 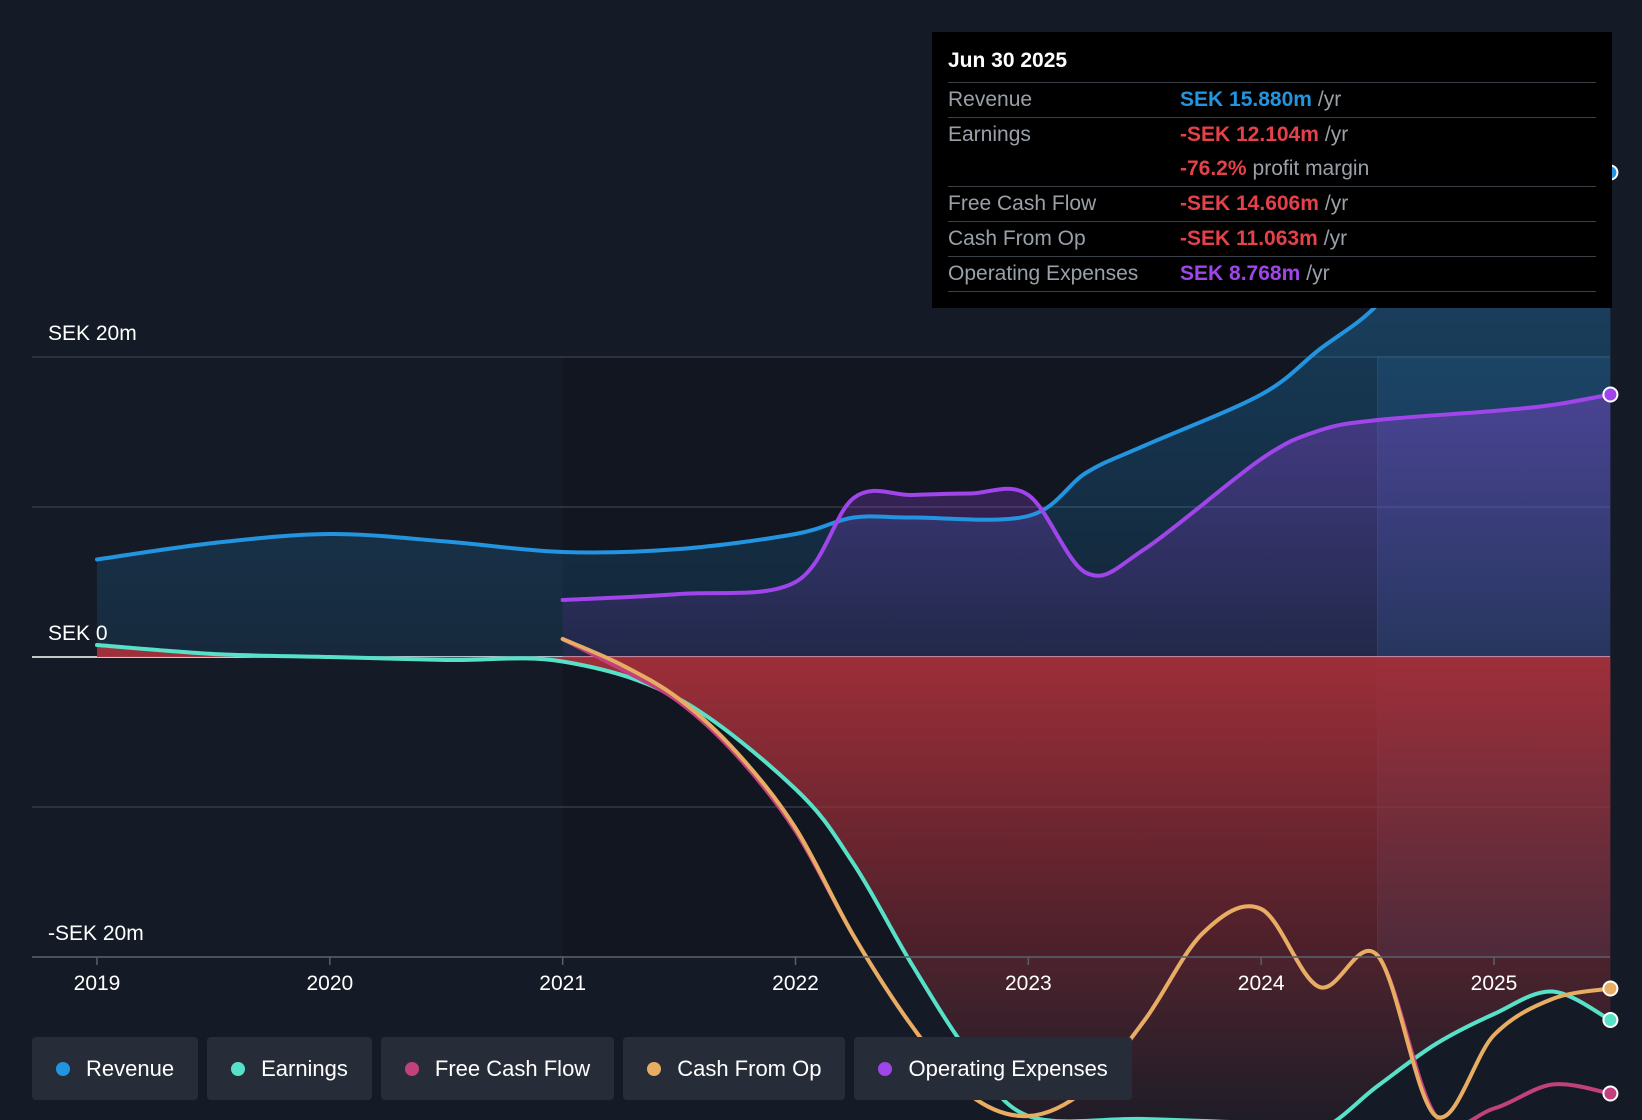 What do you see at coordinates (304, 1068) in the screenshot?
I see `legend-label: Earnings` at bounding box center [304, 1068].